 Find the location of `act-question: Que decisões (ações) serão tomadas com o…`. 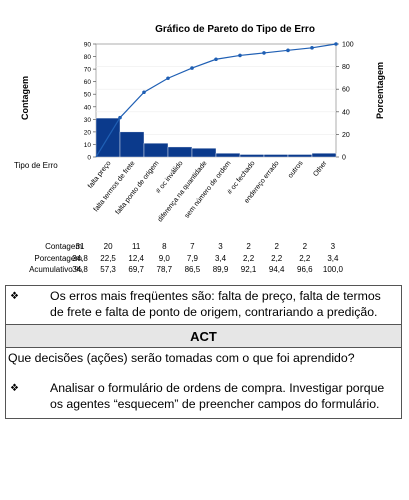

act-question: Que decisões (ações) serão tomadas com o… is located at coordinates (181, 358).